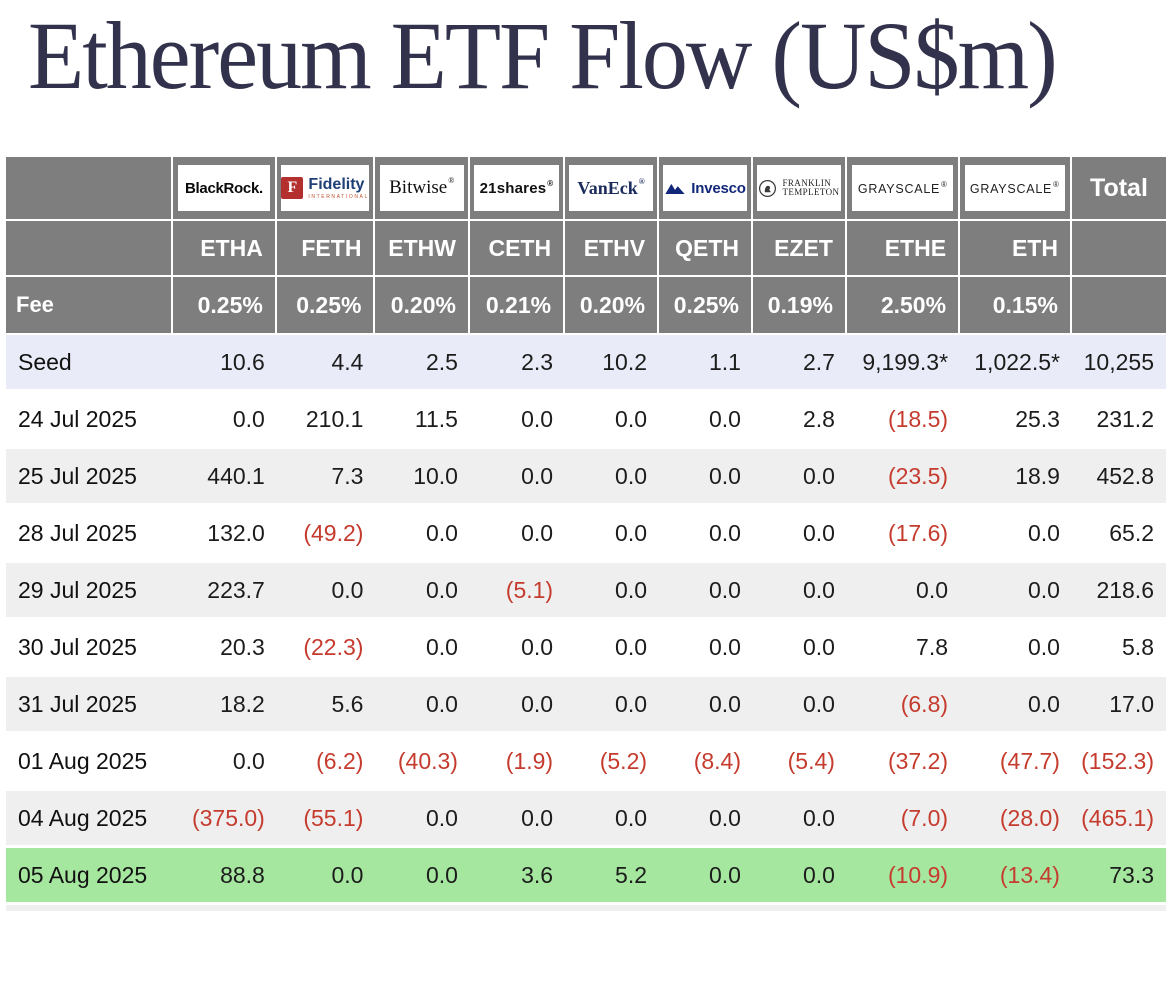  What do you see at coordinates (1016, 763) in the screenshot?
I see `flow-value-cell: (47.7)` at bounding box center [1016, 763].